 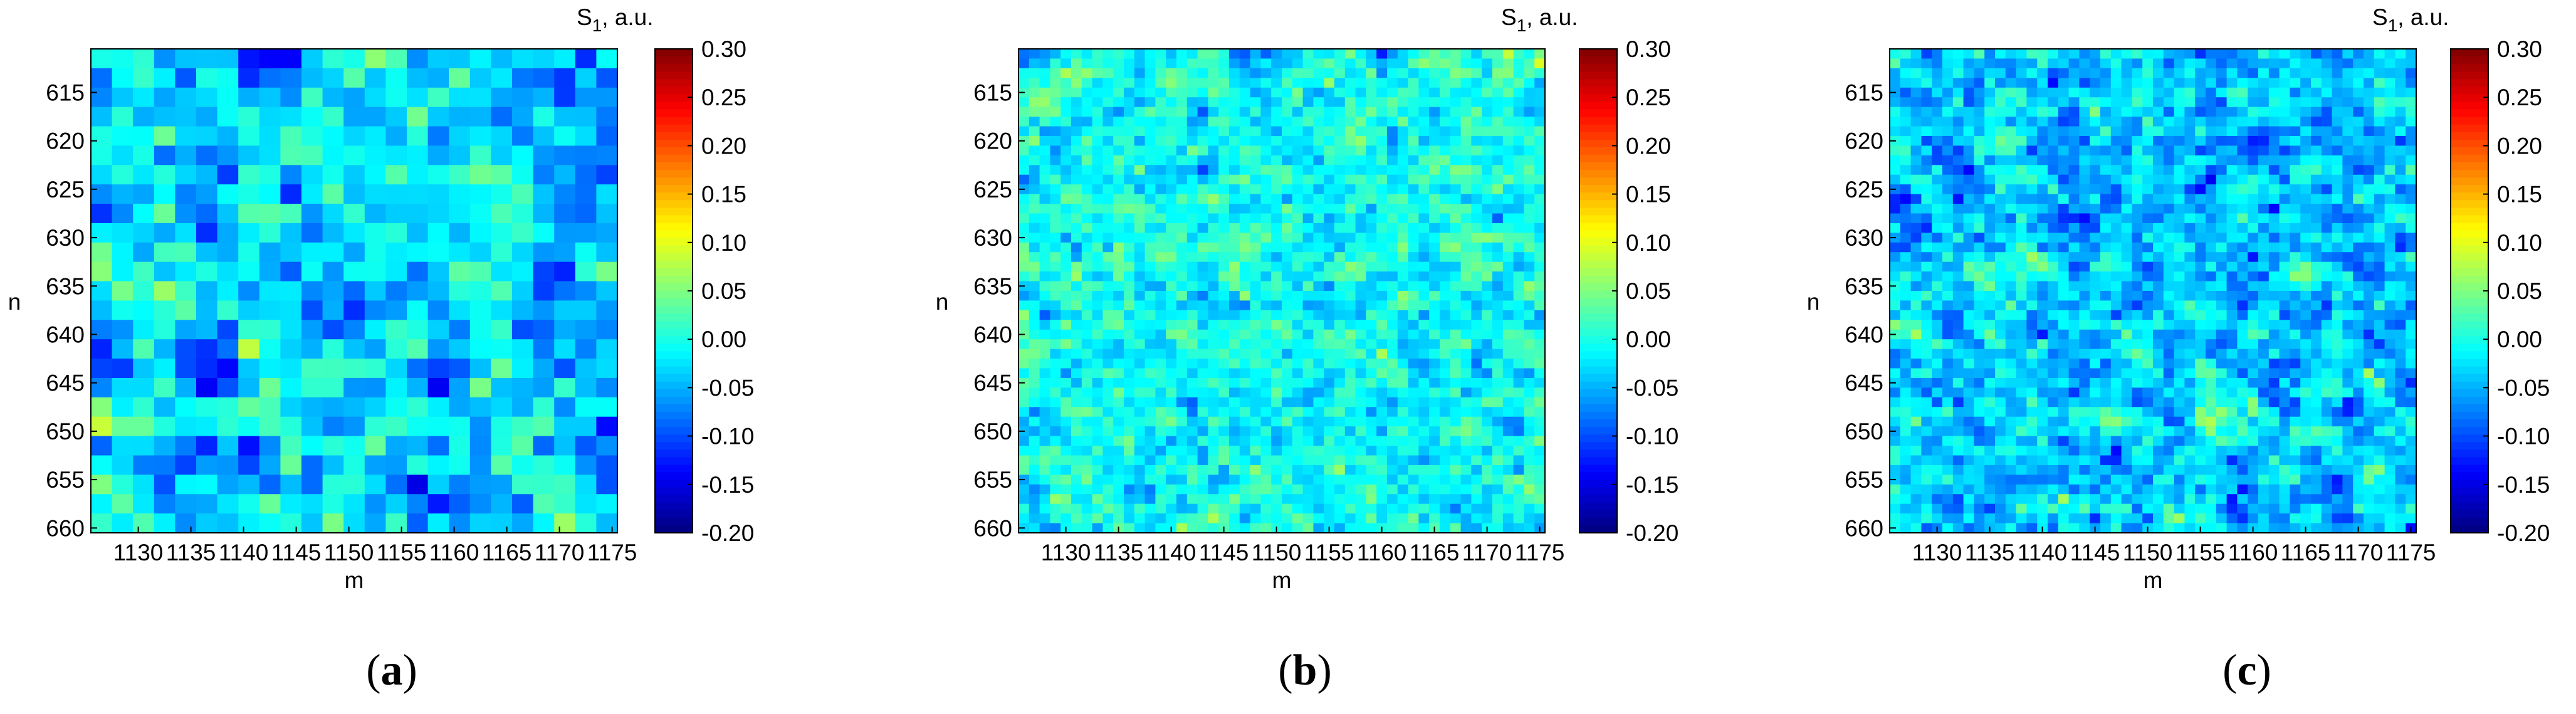 I want to click on colorbar-tick-label: 0.15, so click(x=1648, y=194).